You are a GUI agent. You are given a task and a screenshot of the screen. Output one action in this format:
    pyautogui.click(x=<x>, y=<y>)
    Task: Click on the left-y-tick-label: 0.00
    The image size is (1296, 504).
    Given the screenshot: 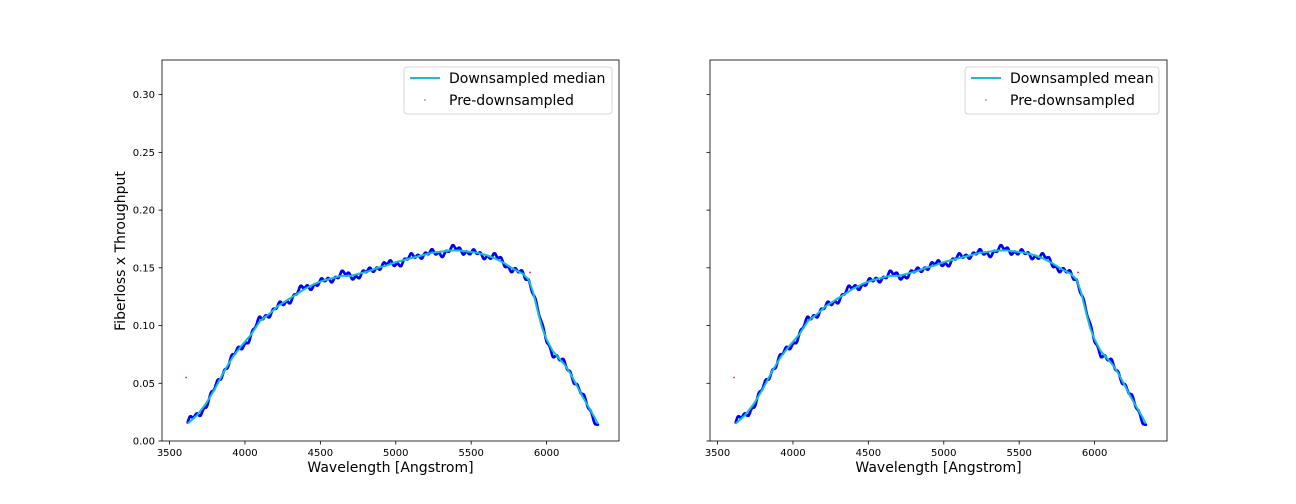 What is the action you would take?
    pyautogui.click(x=144, y=442)
    